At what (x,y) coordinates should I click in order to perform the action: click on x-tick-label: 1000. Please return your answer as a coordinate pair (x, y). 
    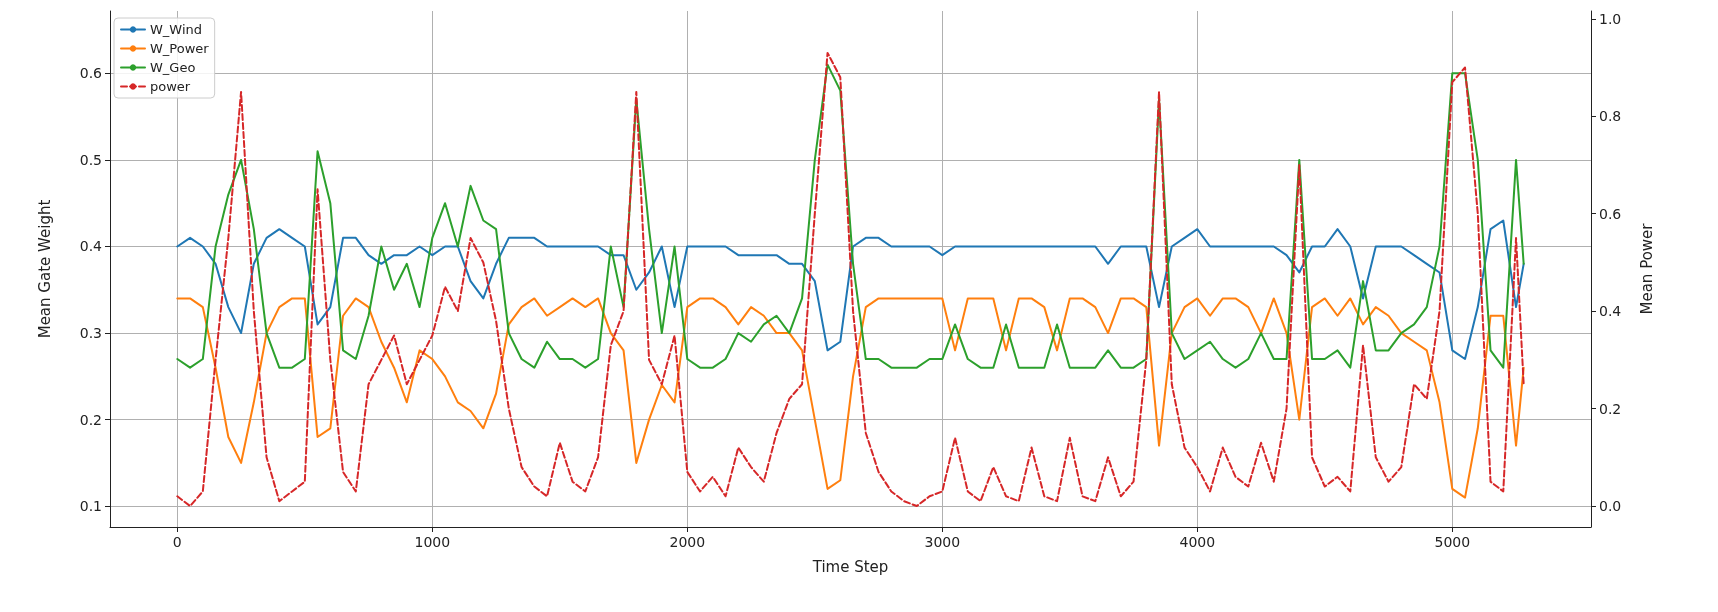
    Looking at the image, I should click on (432, 542).